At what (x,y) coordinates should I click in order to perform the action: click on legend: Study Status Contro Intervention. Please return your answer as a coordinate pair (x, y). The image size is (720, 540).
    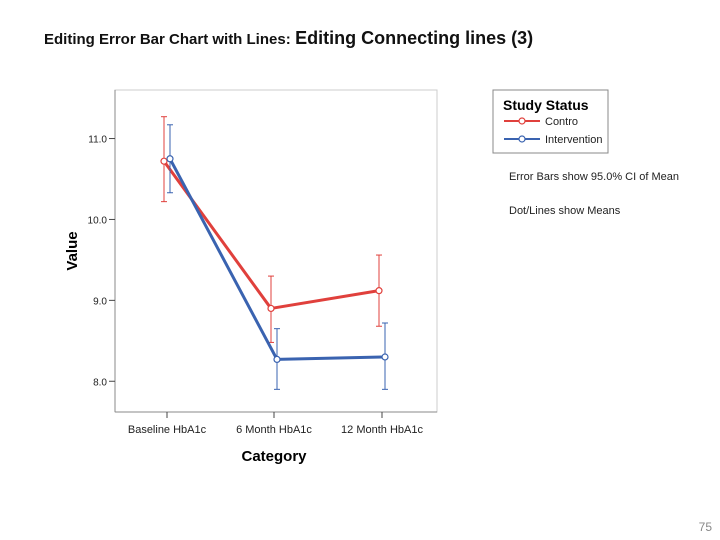
    Looking at the image, I should click on (550, 121).